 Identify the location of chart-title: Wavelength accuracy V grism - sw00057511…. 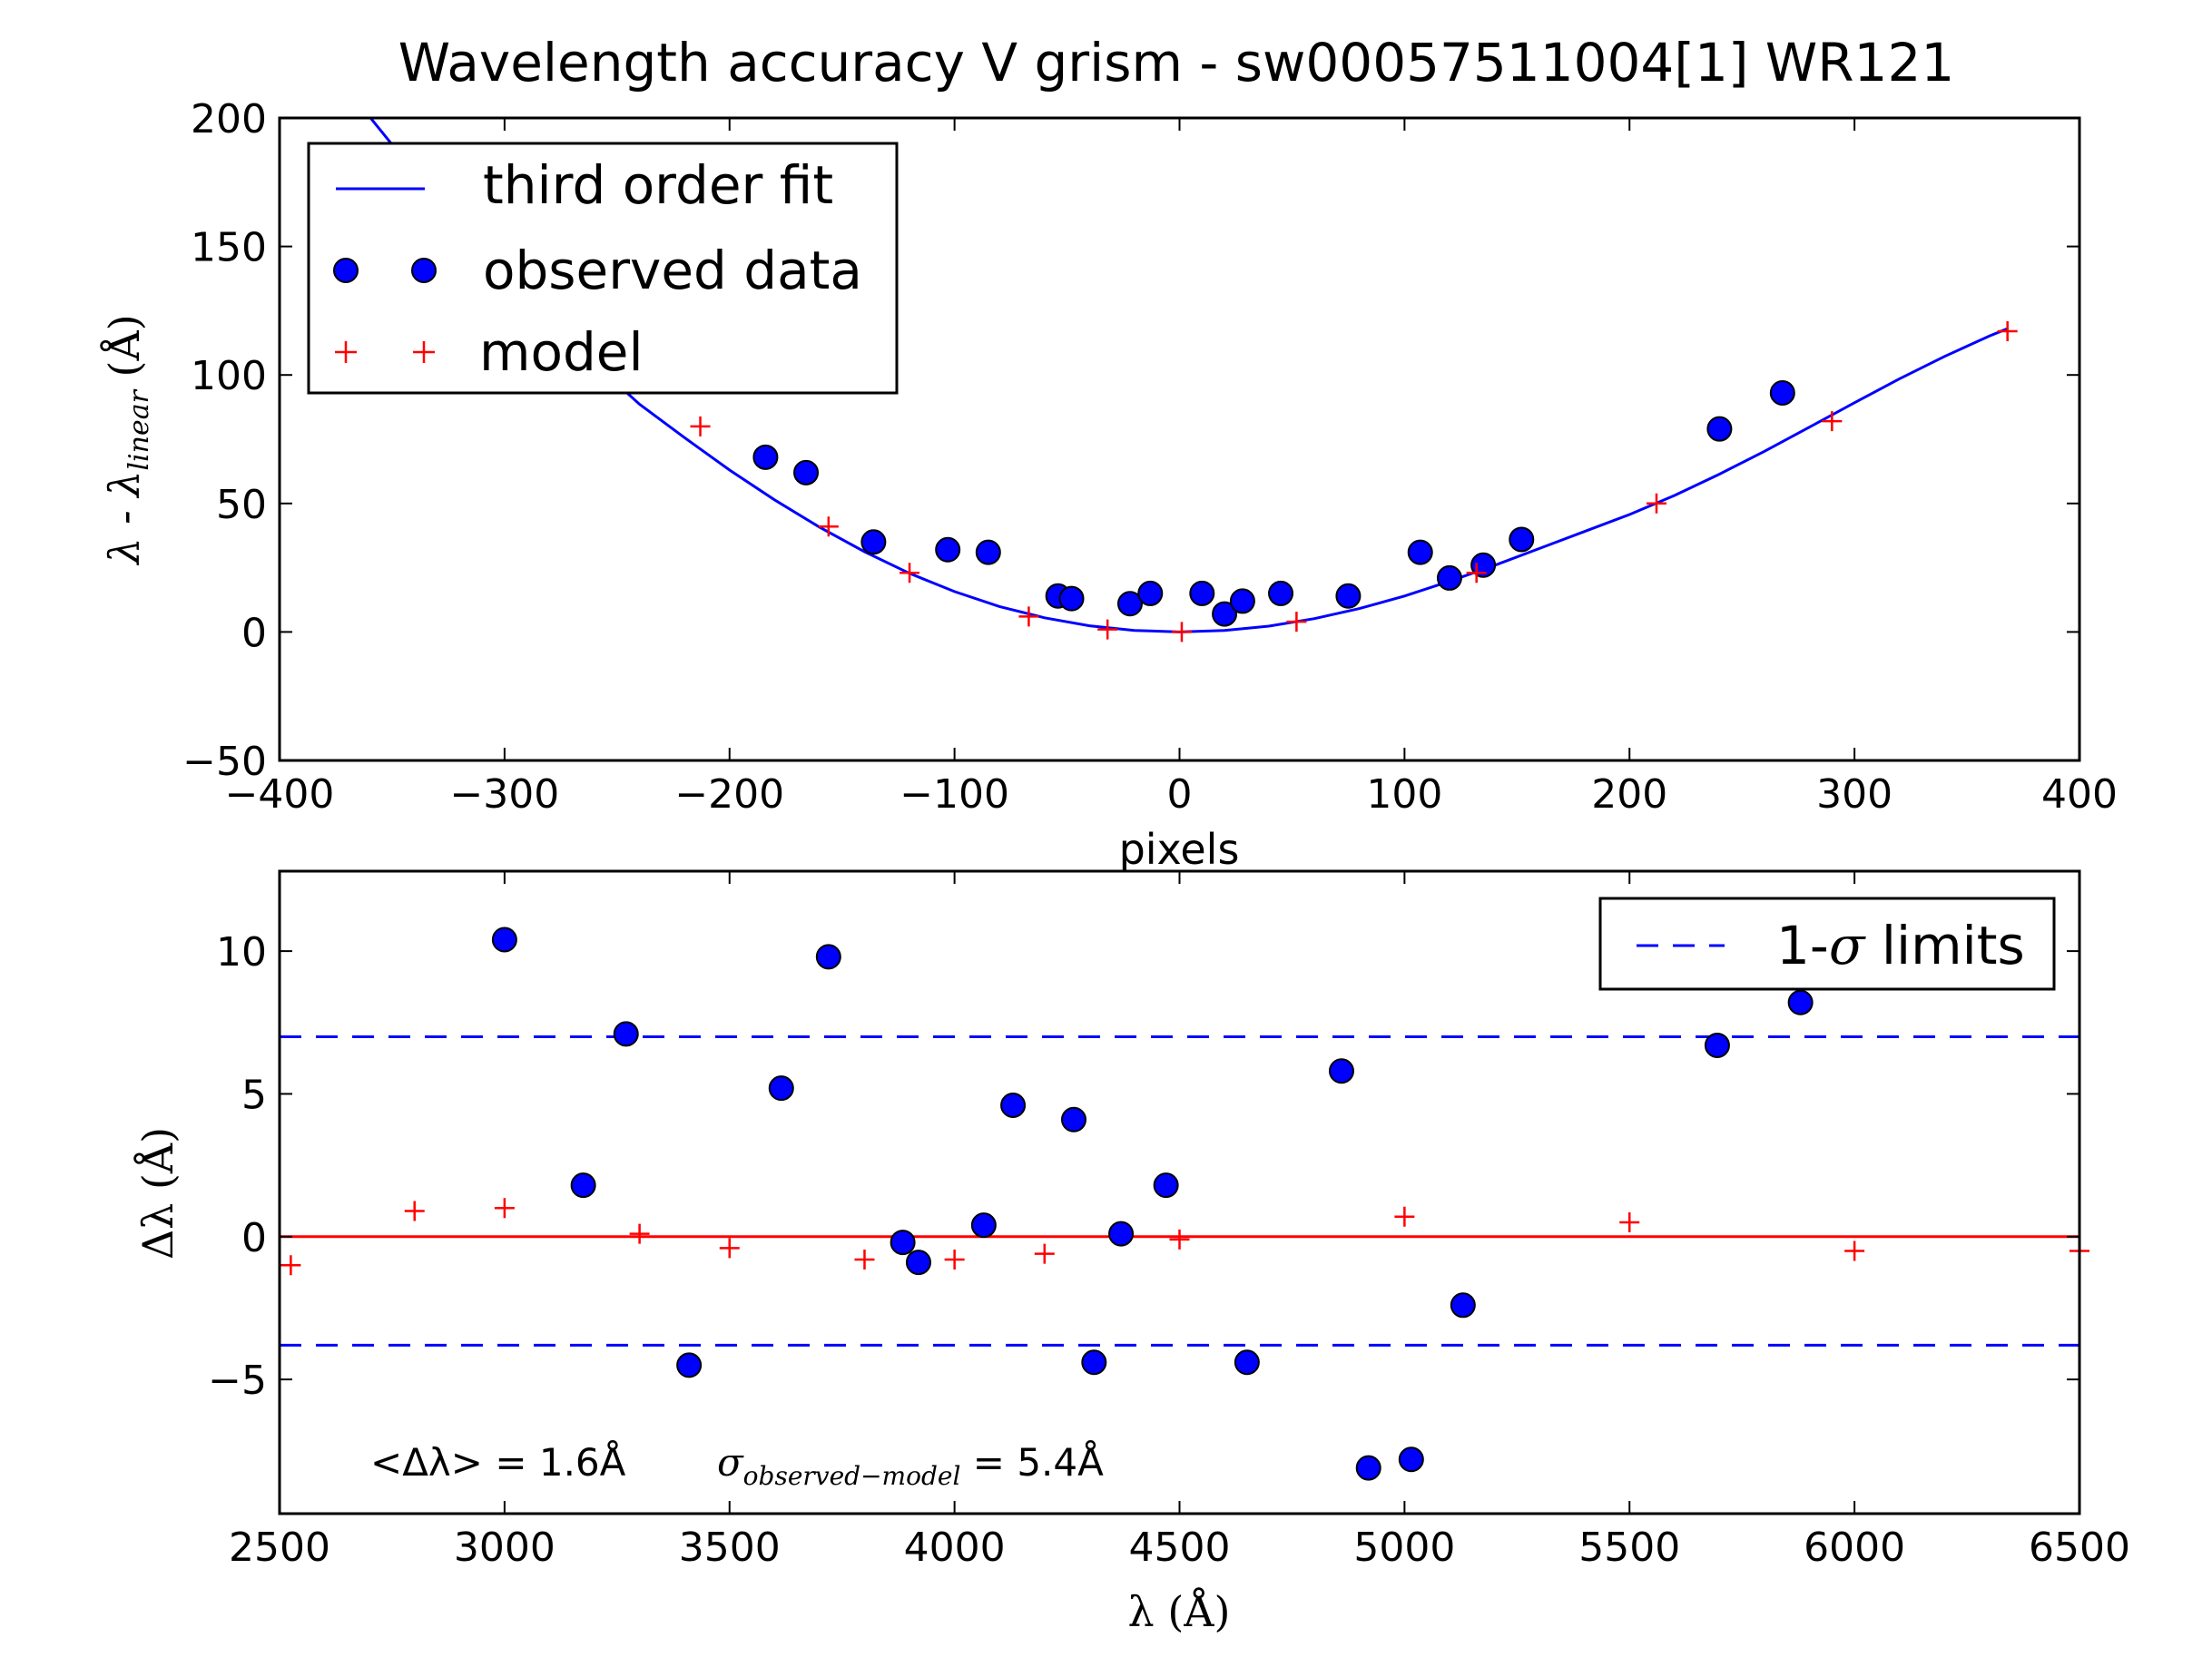
(1176, 63).